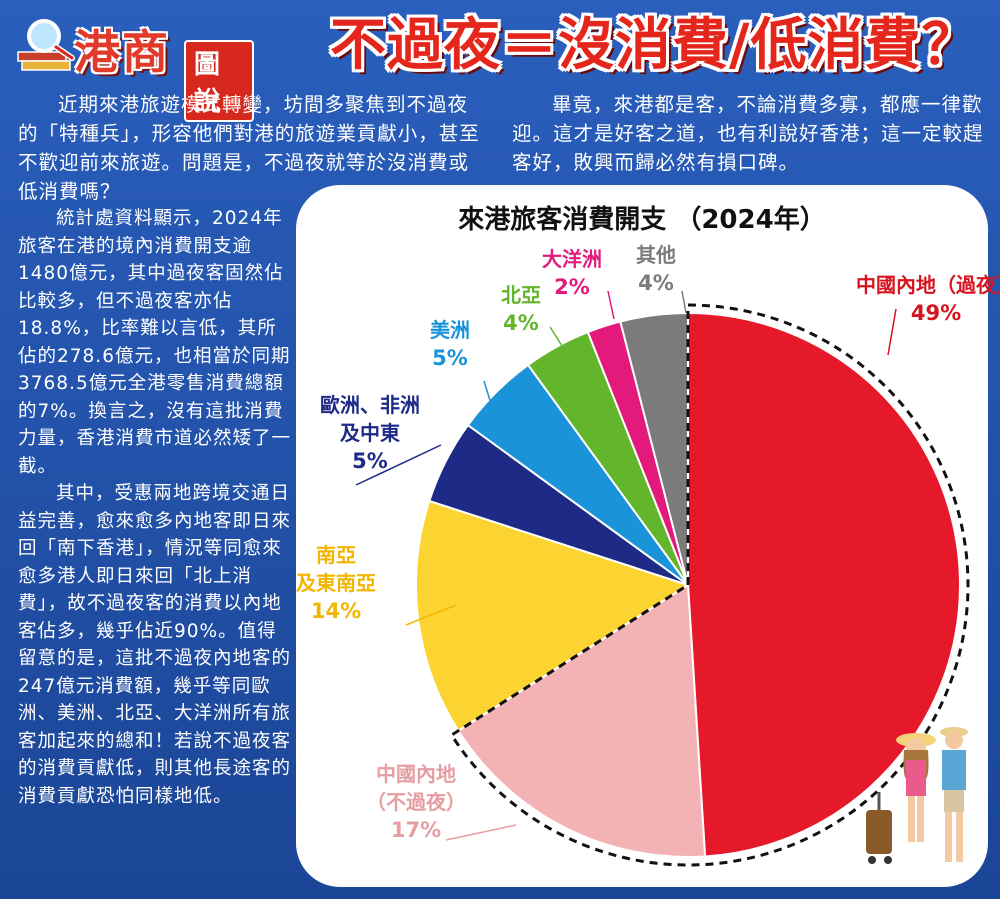 The height and width of the screenshot is (899, 1000). I want to click on travelers-illustration, so click(917, 795).